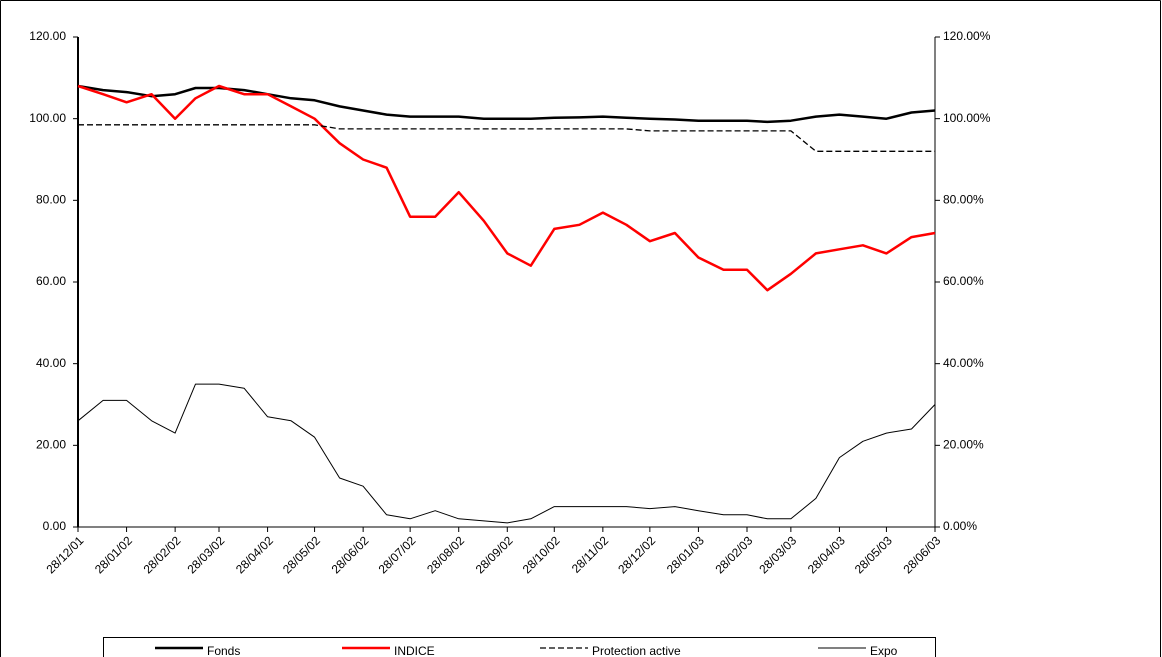 The height and width of the screenshot is (657, 1162). I want to click on y-tick-label: 100.00, so click(47, 118).